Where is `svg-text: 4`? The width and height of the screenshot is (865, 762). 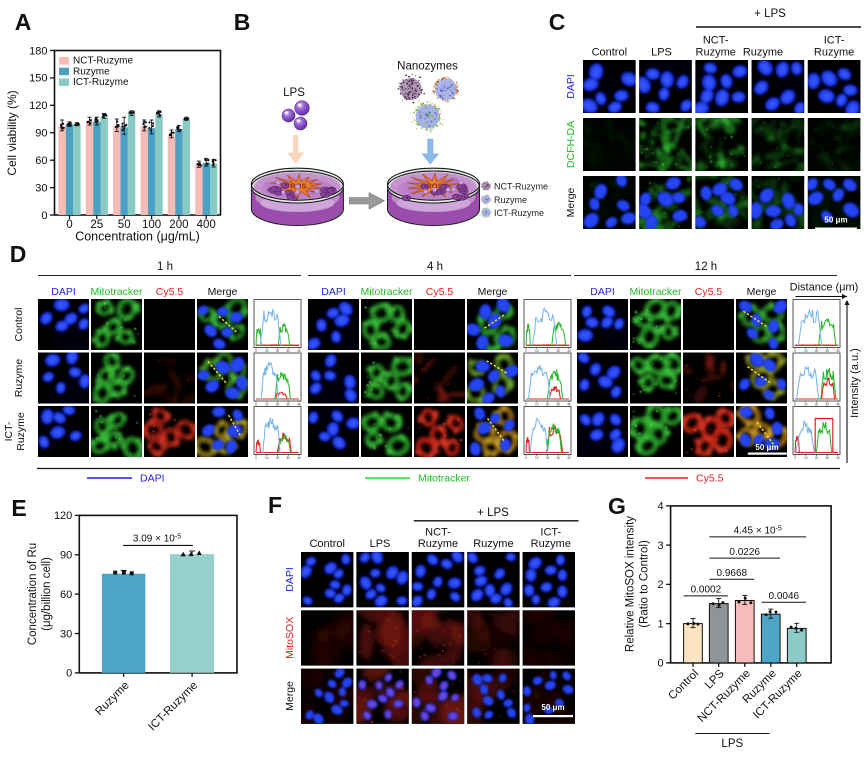 svg-text: 4 is located at coordinates (660, 507).